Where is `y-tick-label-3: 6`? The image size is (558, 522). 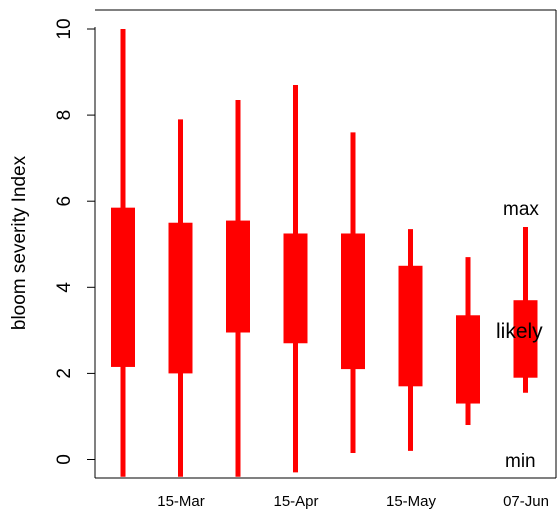 y-tick-label-3: 6 is located at coordinates (64, 201).